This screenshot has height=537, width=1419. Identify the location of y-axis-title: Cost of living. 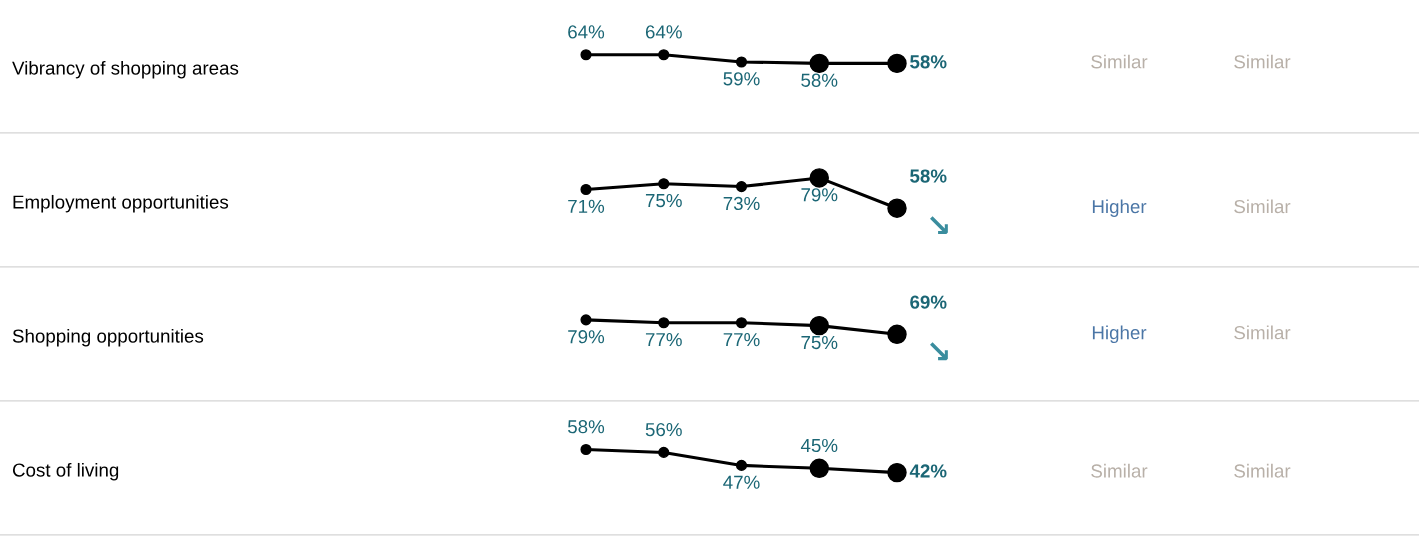
(65, 471).